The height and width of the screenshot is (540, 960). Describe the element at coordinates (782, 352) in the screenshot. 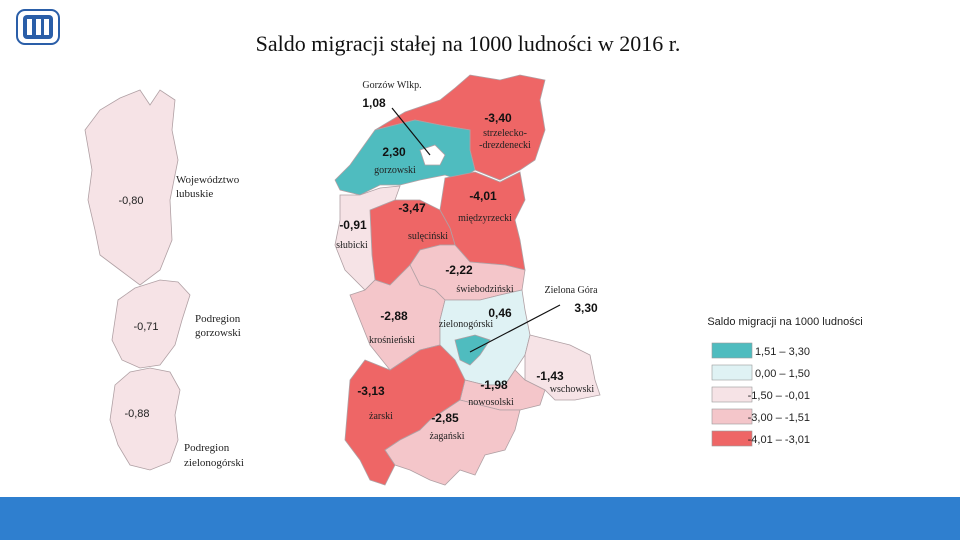

I see `legend-label: 1,51 – 3,30` at that location.